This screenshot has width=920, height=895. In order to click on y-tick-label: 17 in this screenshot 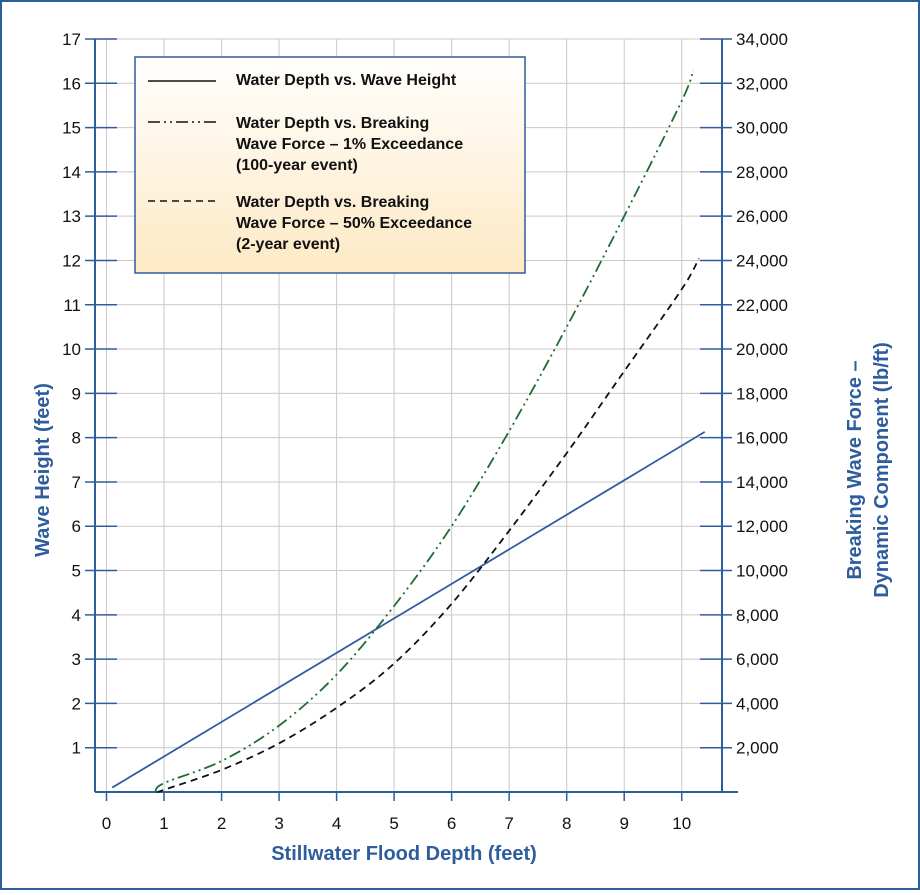, I will do `click(71, 39)`.